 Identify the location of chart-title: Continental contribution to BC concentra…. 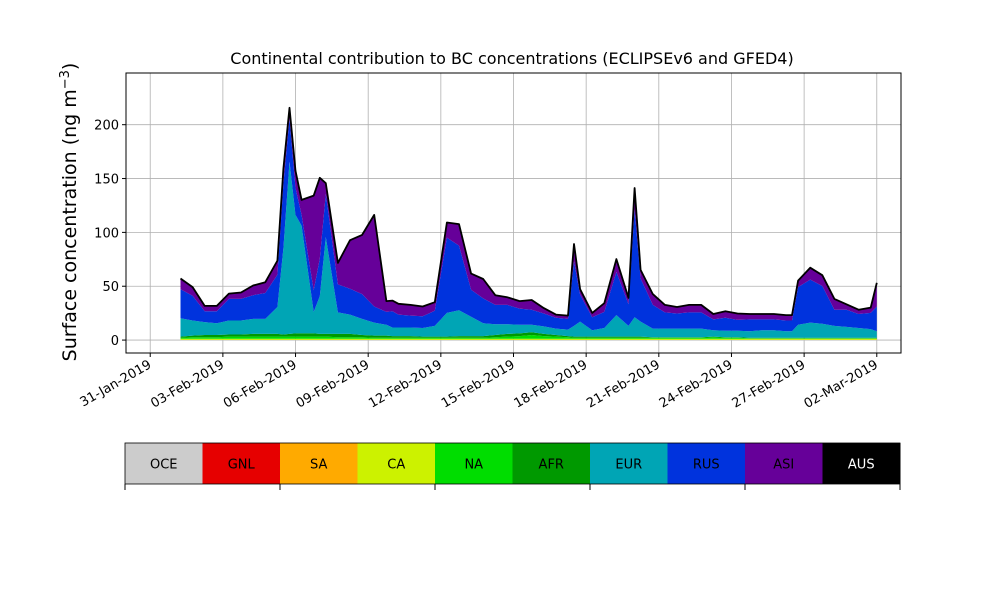
(511, 58).